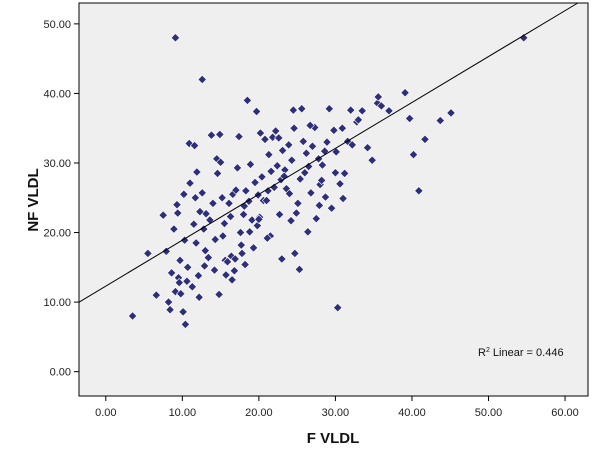 The height and width of the screenshot is (450, 601). What do you see at coordinates (333, 438) in the screenshot?
I see `x-axis-title: F VLDL` at bounding box center [333, 438].